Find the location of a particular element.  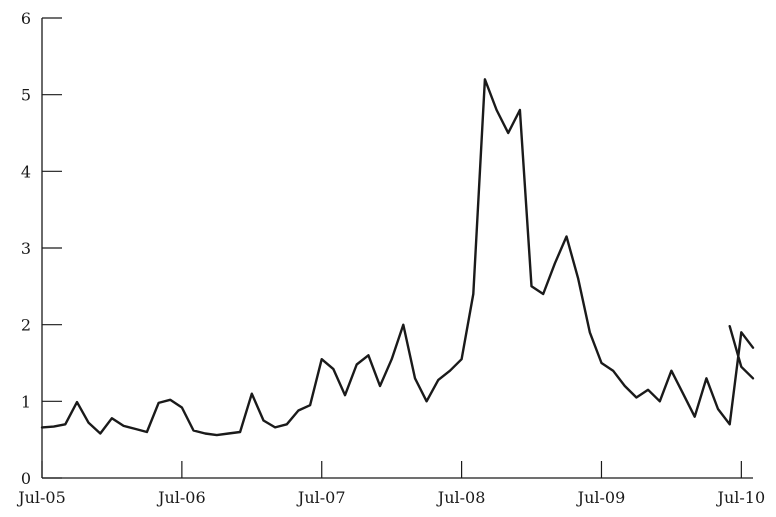

x-tick-label: Jul-09 is located at coordinates (601, 497).